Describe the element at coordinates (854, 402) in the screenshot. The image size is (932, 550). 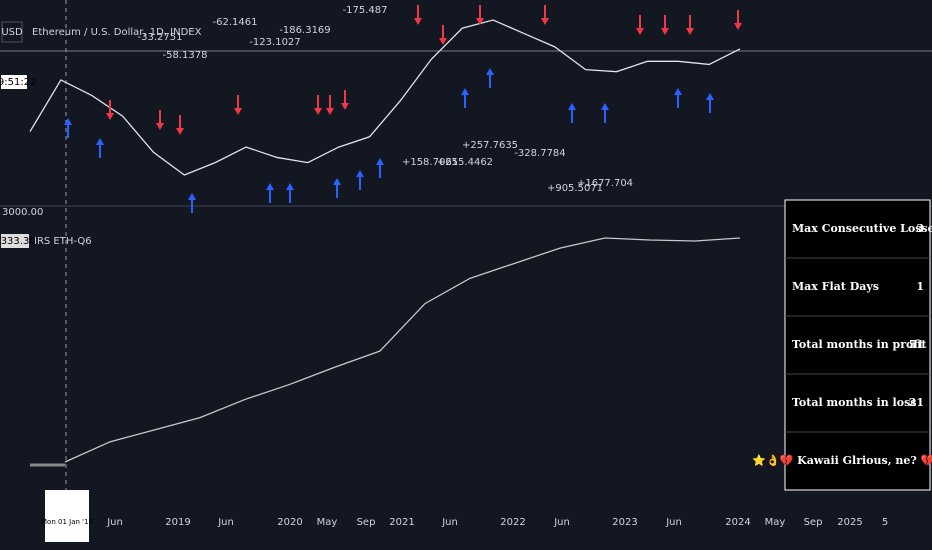
I see `stat-label: Total months in loss` at that location.